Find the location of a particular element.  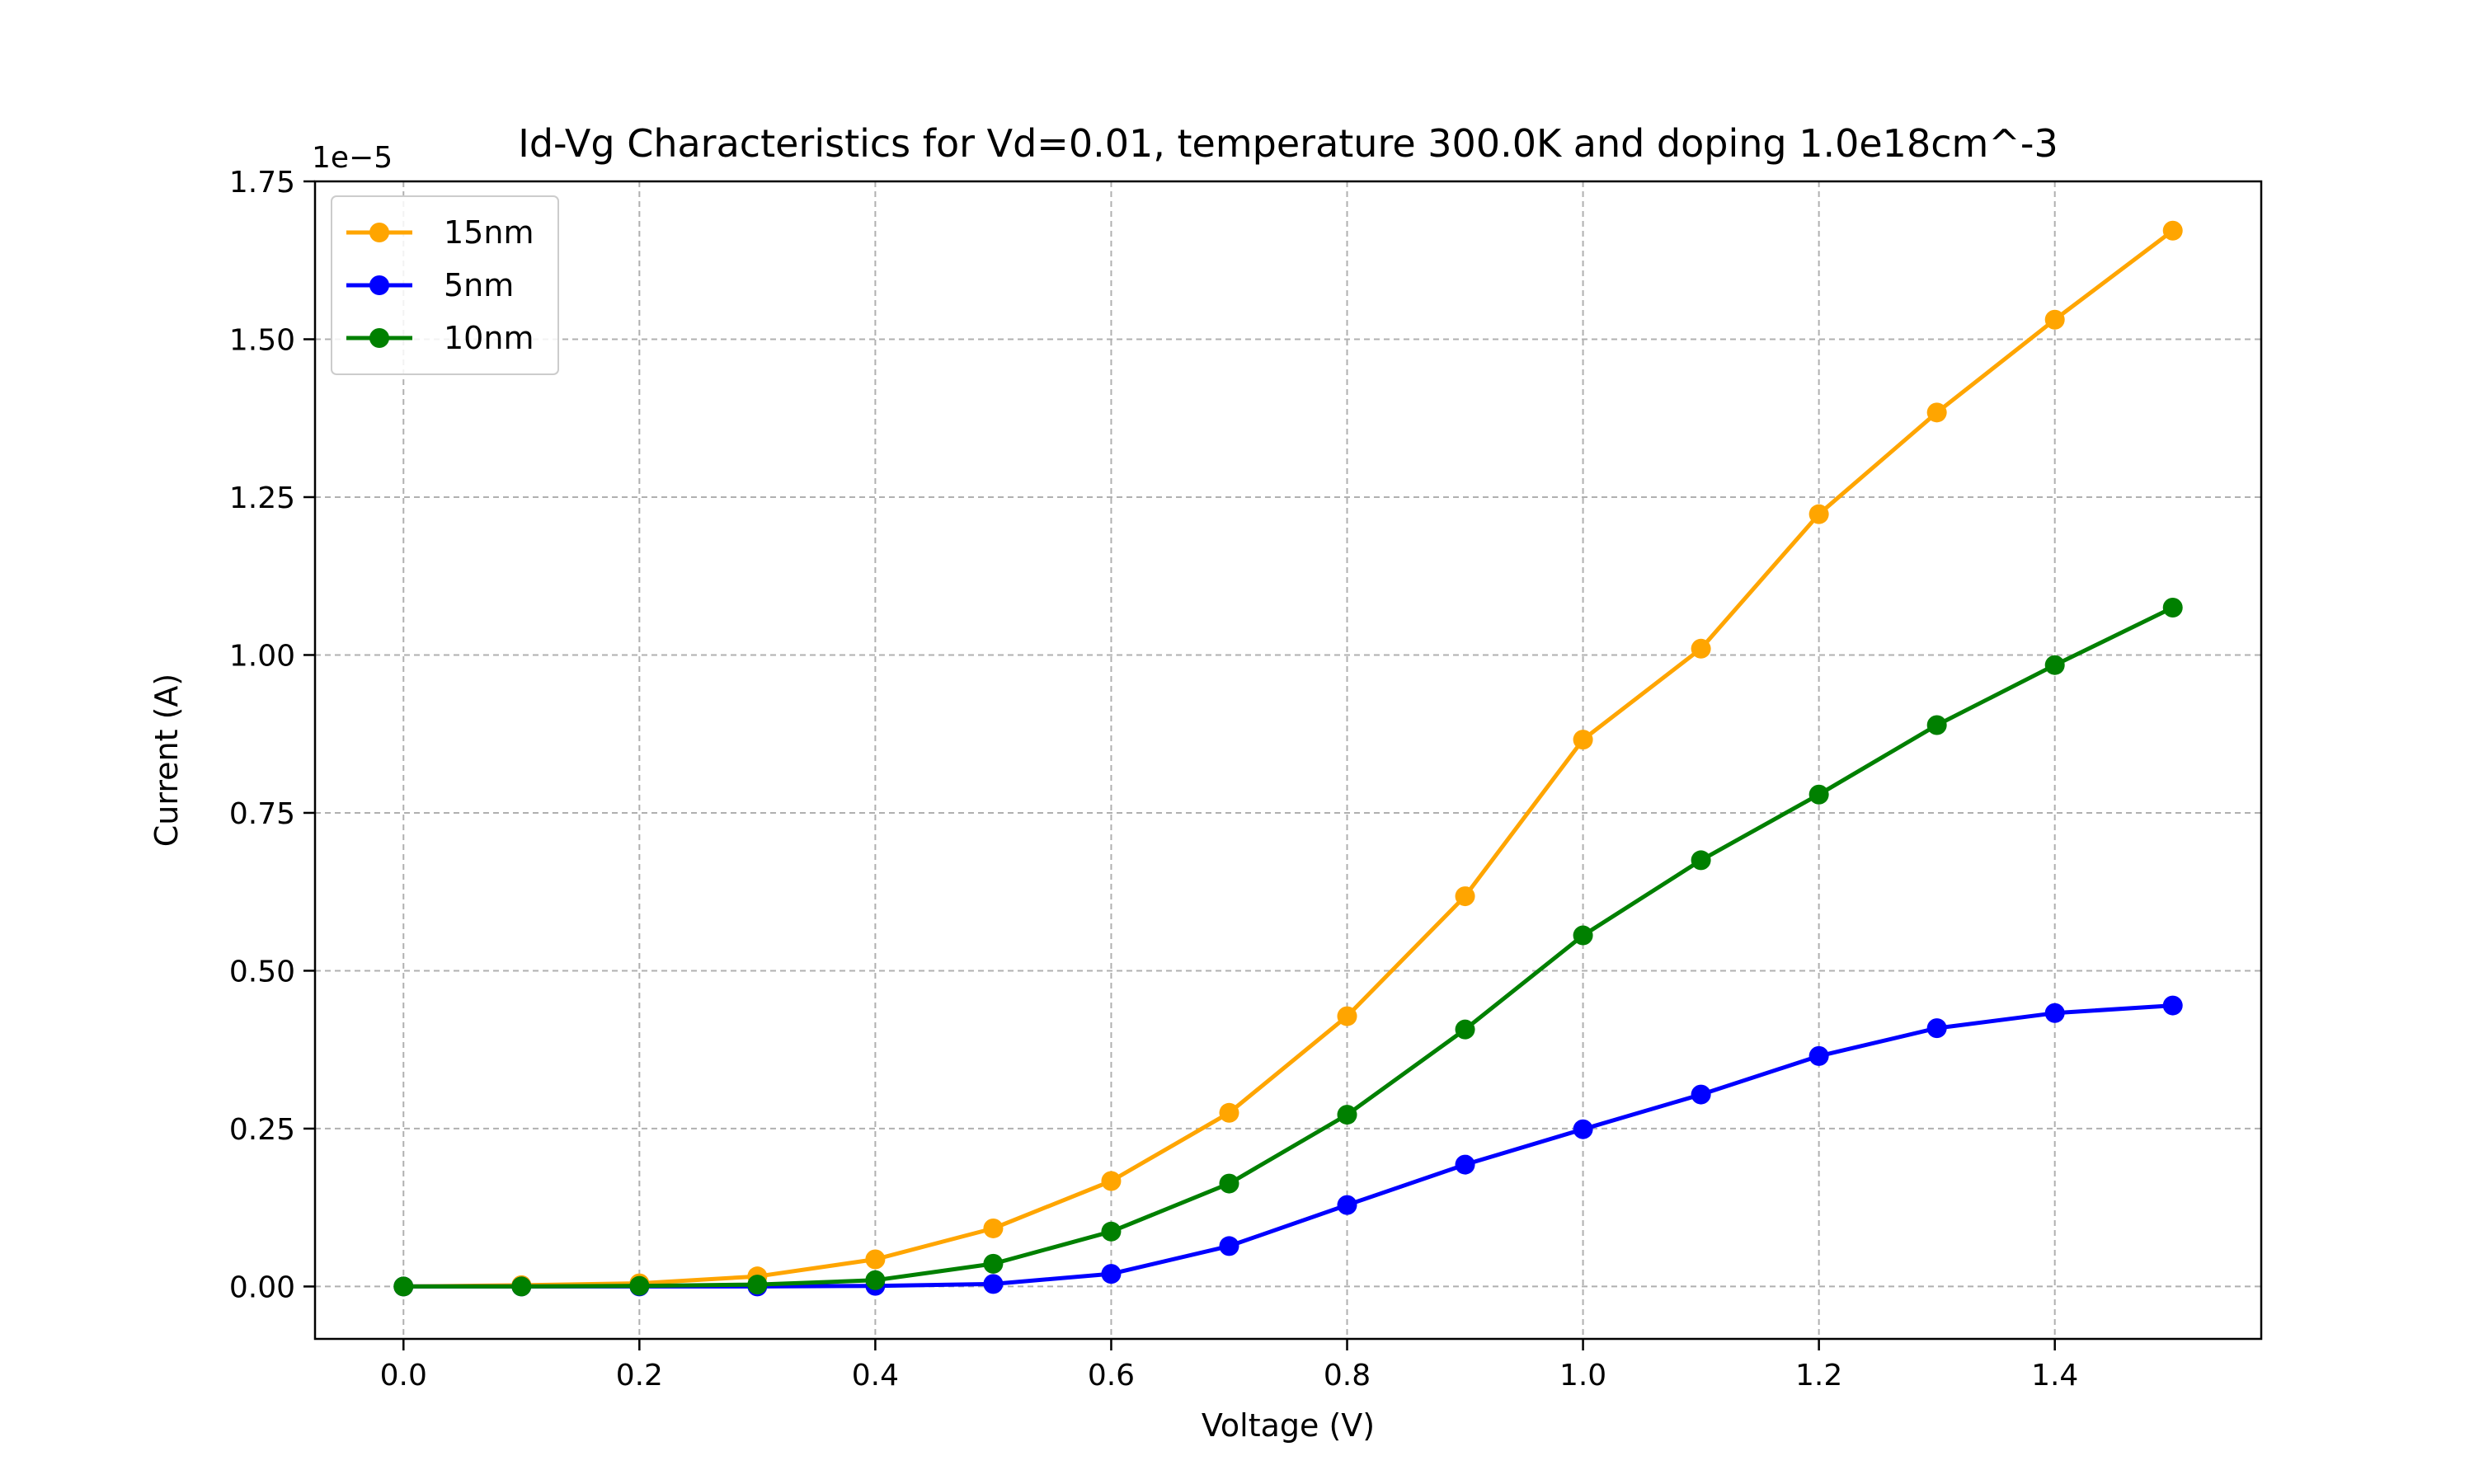

y-tick-label: 1.75 is located at coordinates (262, 183).